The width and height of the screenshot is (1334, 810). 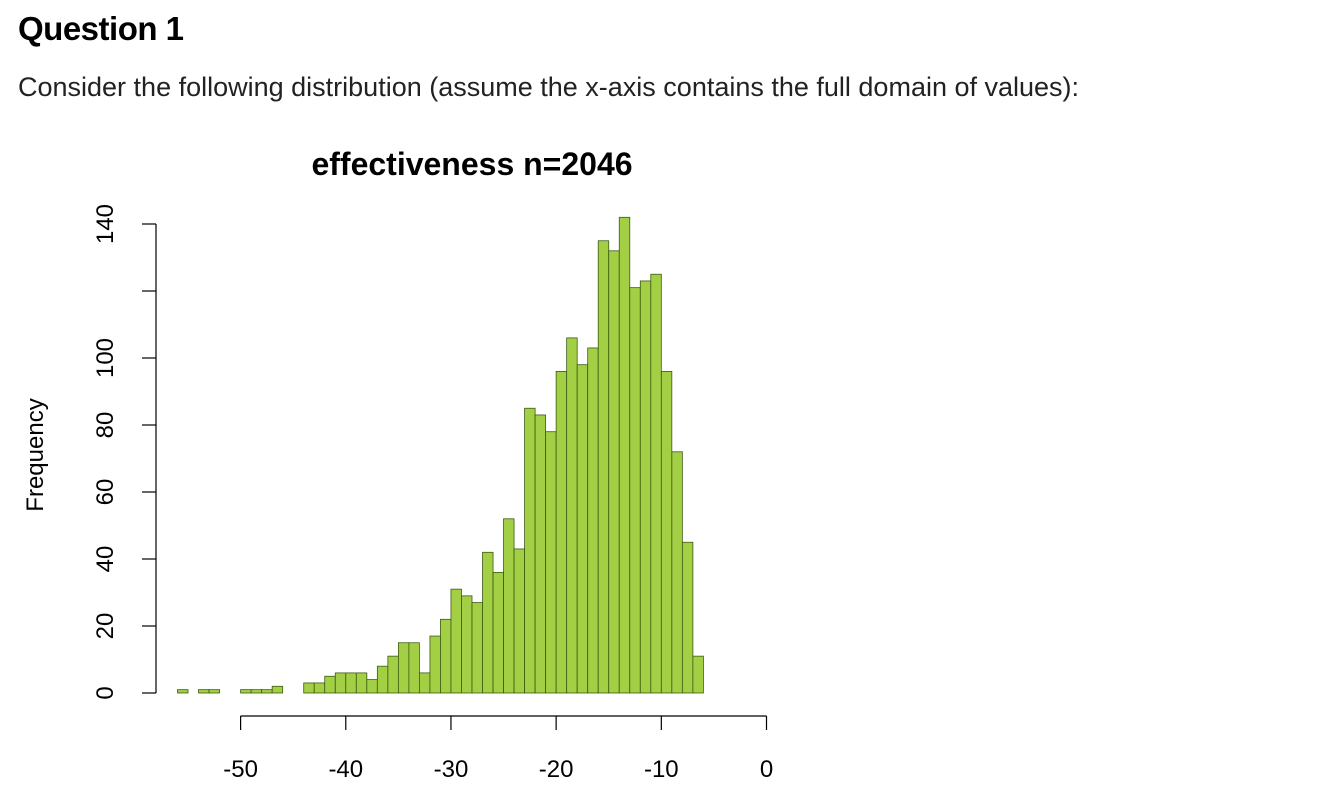 I want to click on x-tick-label: -50, so click(x=240, y=769).